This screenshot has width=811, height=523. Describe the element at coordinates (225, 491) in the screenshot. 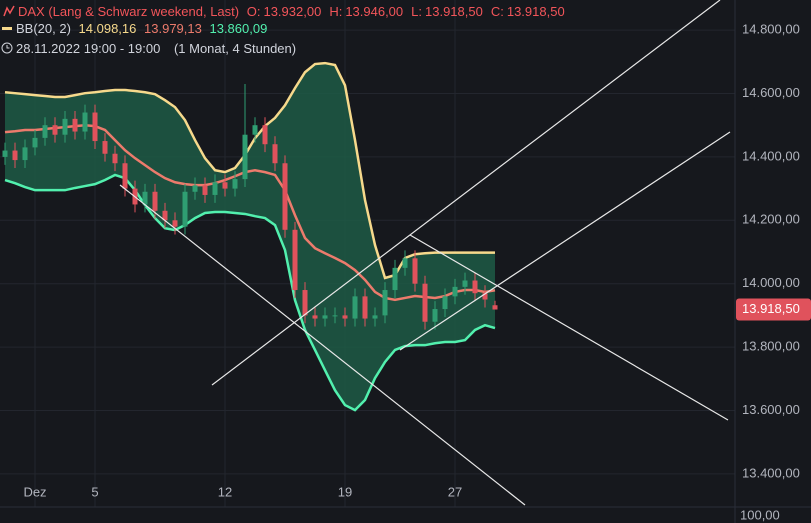

I see `x-tick-label: 12` at that location.